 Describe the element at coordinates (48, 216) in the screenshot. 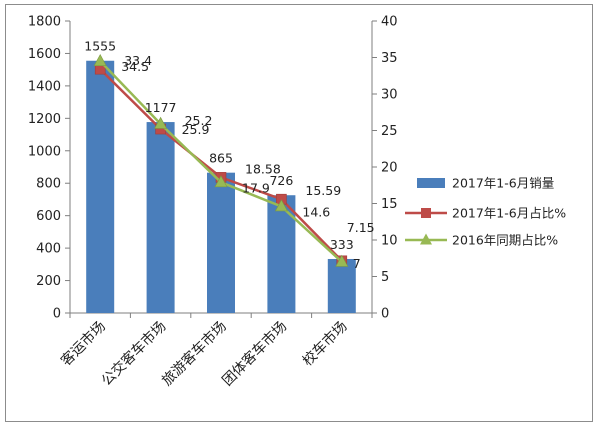

I see `y-tick-label-left: 600` at that location.